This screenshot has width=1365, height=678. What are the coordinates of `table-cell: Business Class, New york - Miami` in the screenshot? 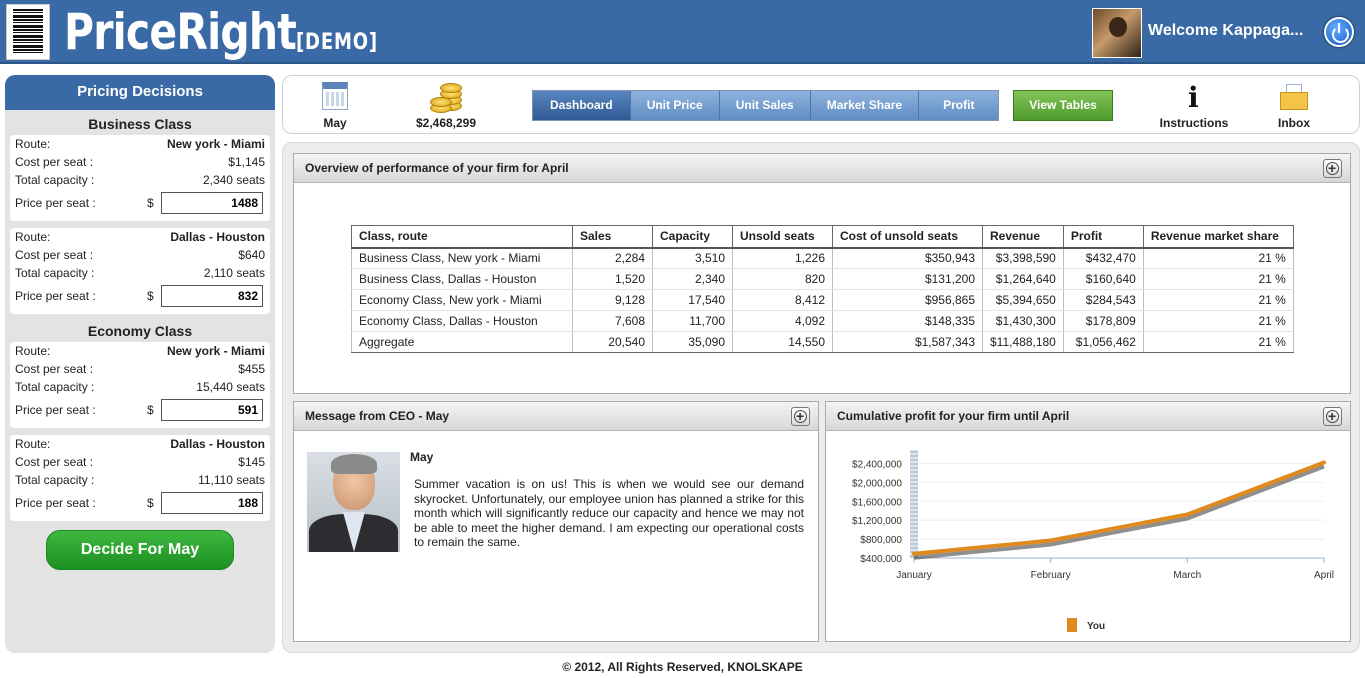 It's located at (462, 258).